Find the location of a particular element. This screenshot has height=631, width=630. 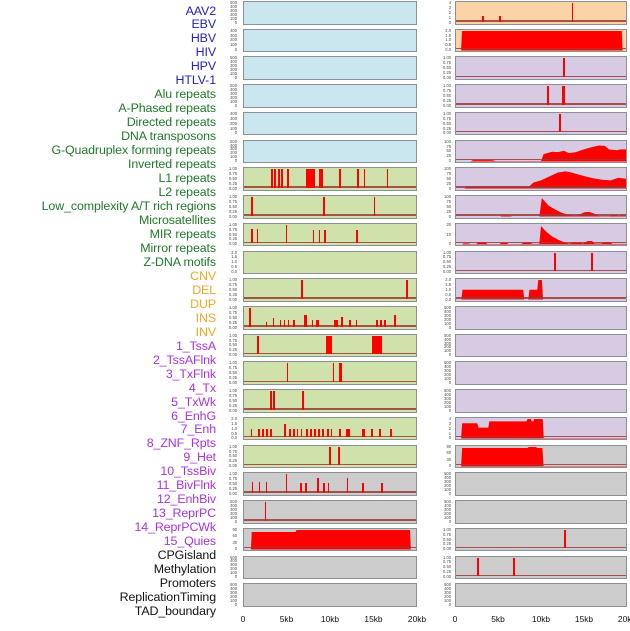

track-label-2-tssaflnk: 2_TssAFlnk is located at coordinates (184, 359).